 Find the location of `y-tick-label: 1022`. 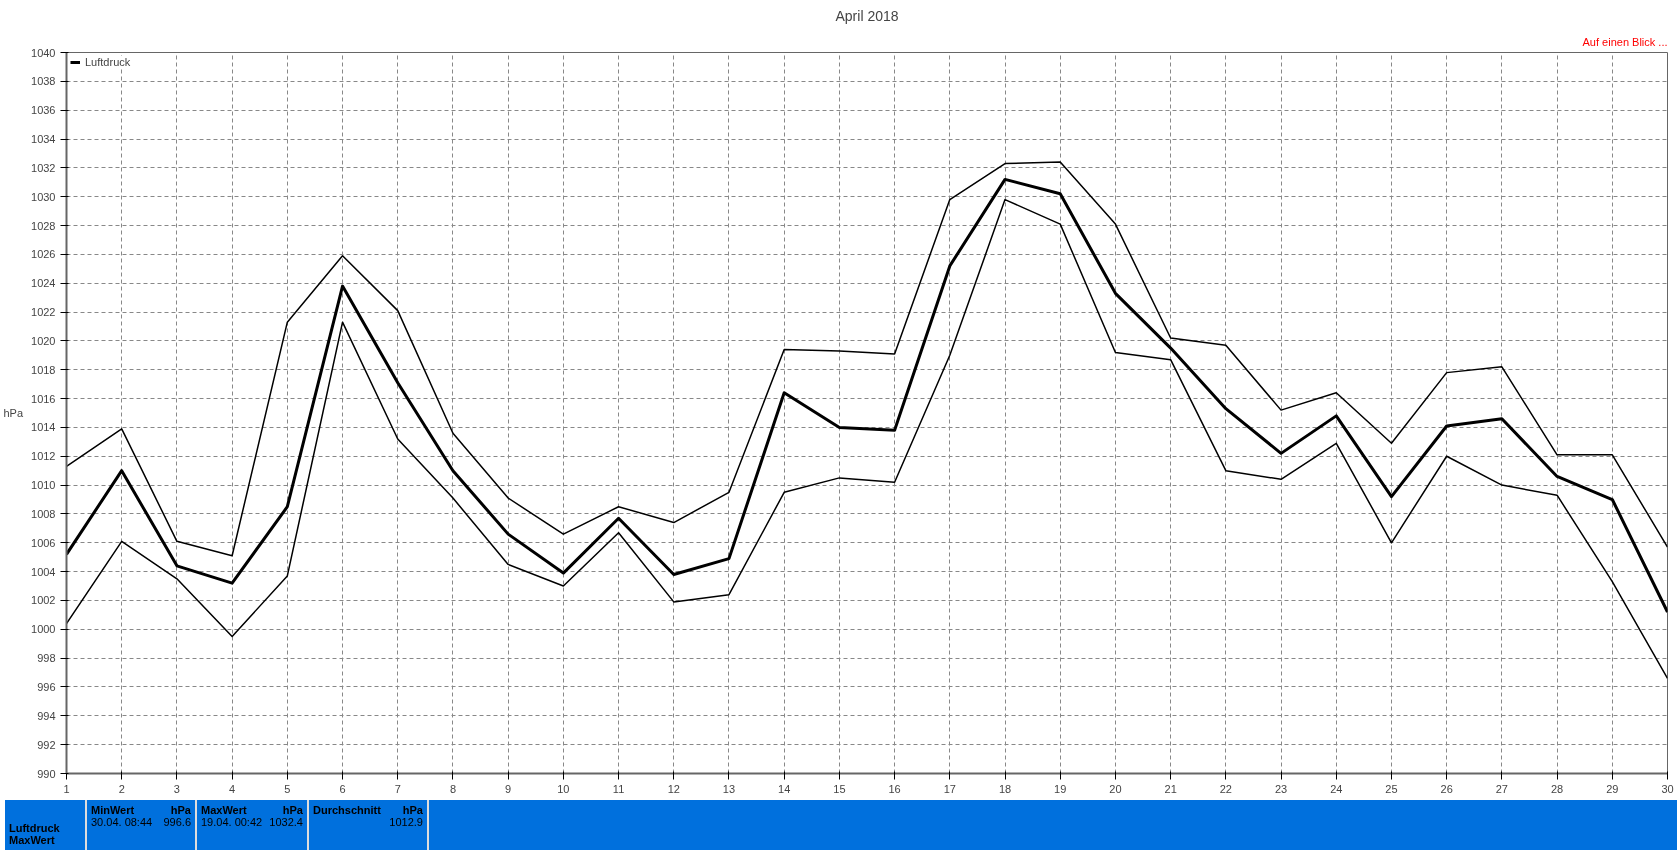

y-tick-label: 1022 is located at coordinates (43, 312).